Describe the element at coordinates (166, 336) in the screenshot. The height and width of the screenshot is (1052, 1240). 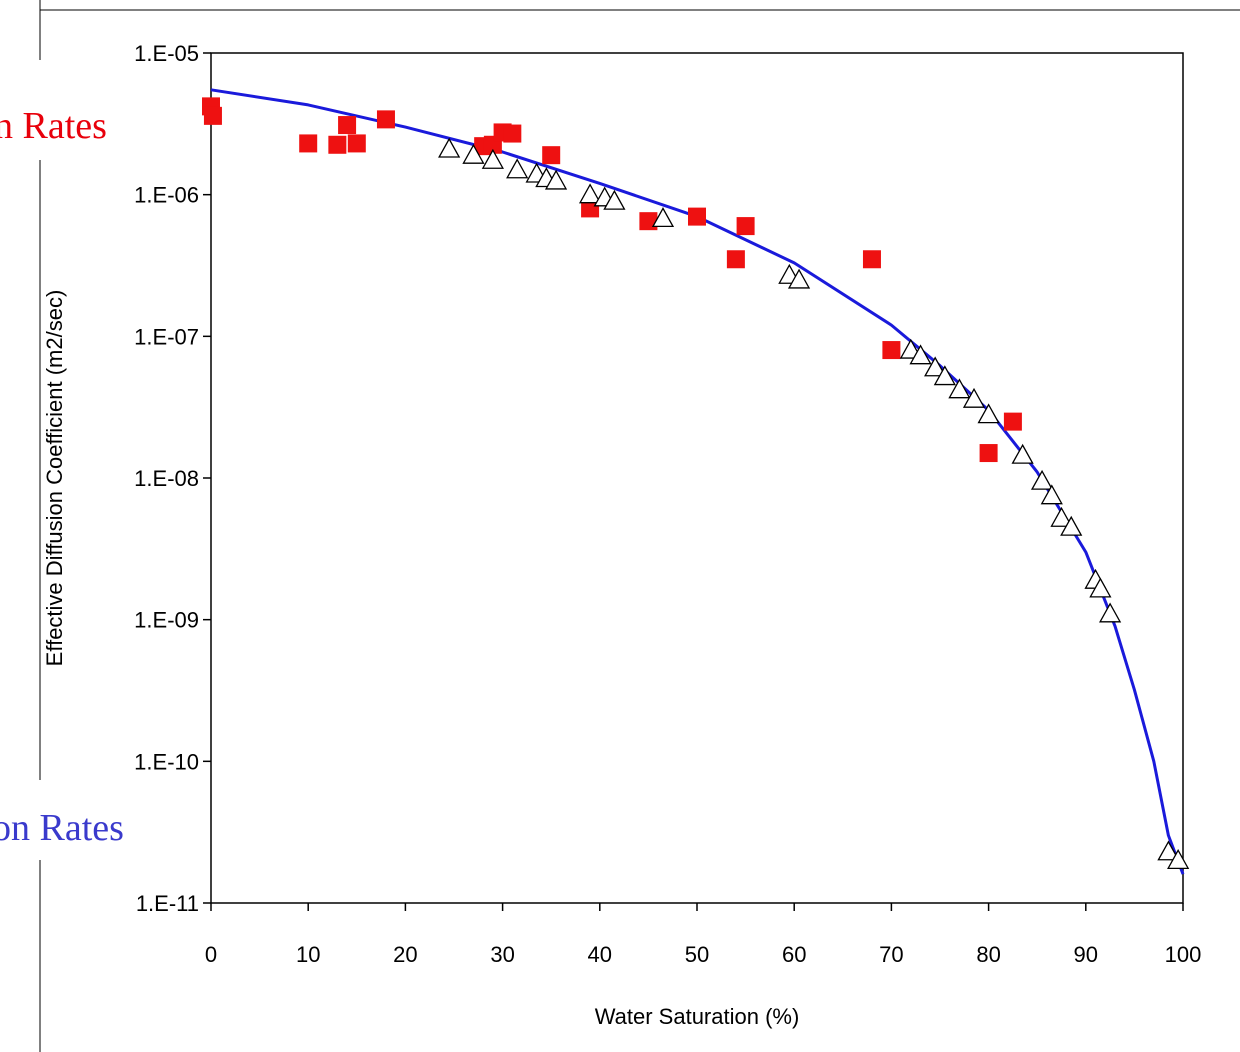
I see `y-tick-label: 1.E-07` at that location.